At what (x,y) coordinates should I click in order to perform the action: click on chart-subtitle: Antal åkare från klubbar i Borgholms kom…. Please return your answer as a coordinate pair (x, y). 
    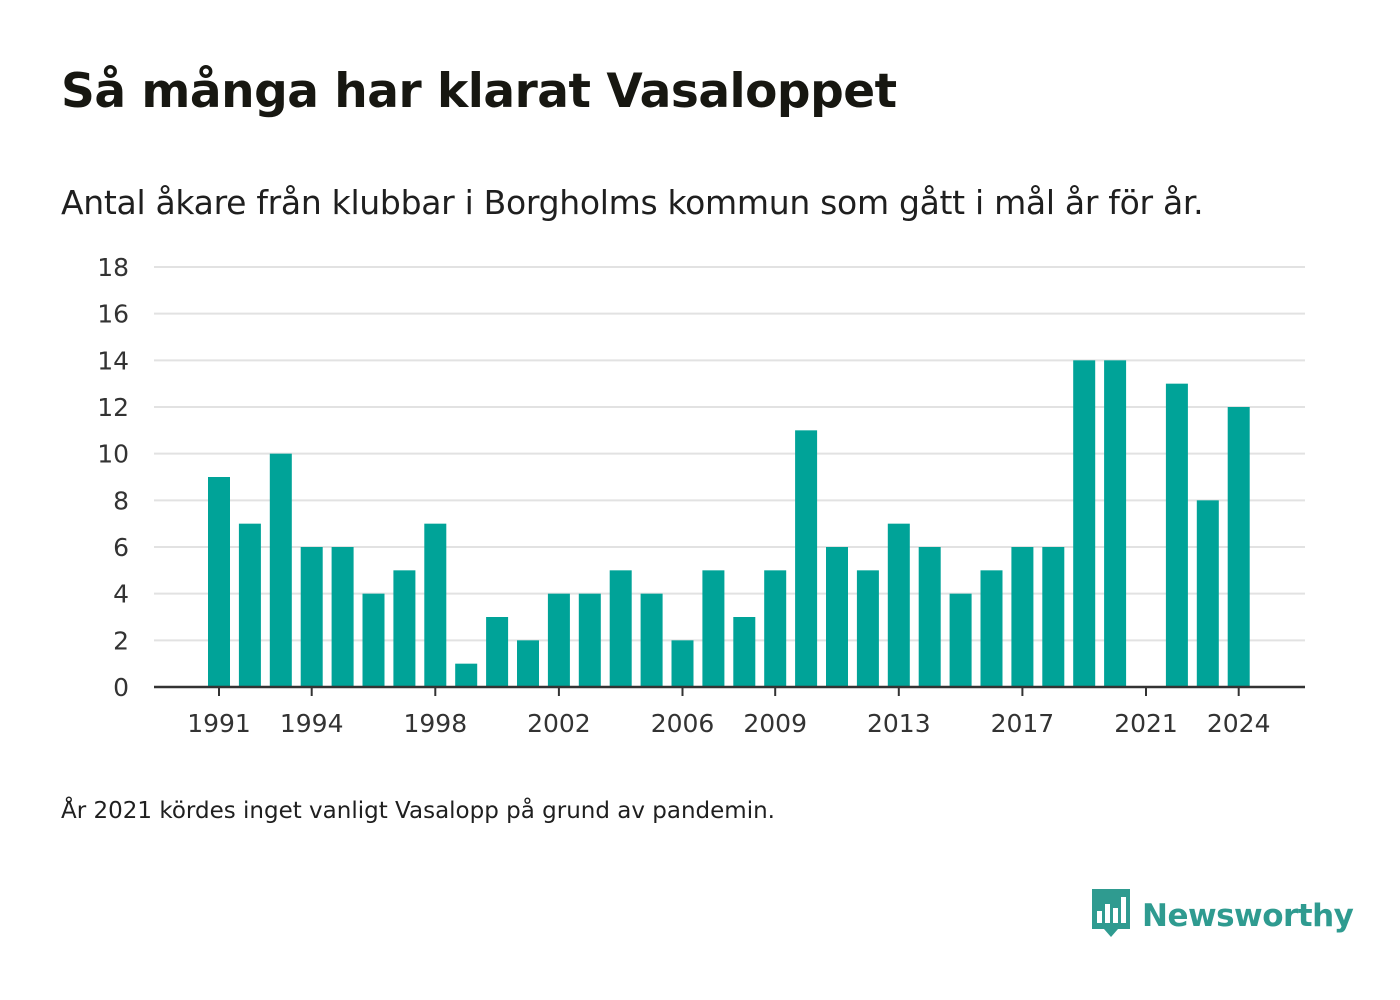
    Looking at the image, I should click on (632, 202).